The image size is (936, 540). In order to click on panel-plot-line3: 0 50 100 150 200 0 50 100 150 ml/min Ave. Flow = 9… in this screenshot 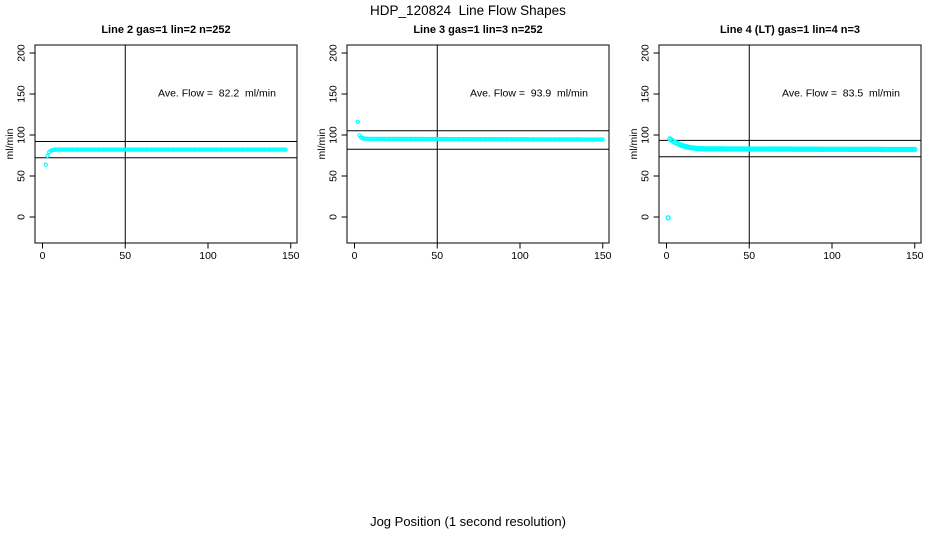, I will do `click(464, 153)`.